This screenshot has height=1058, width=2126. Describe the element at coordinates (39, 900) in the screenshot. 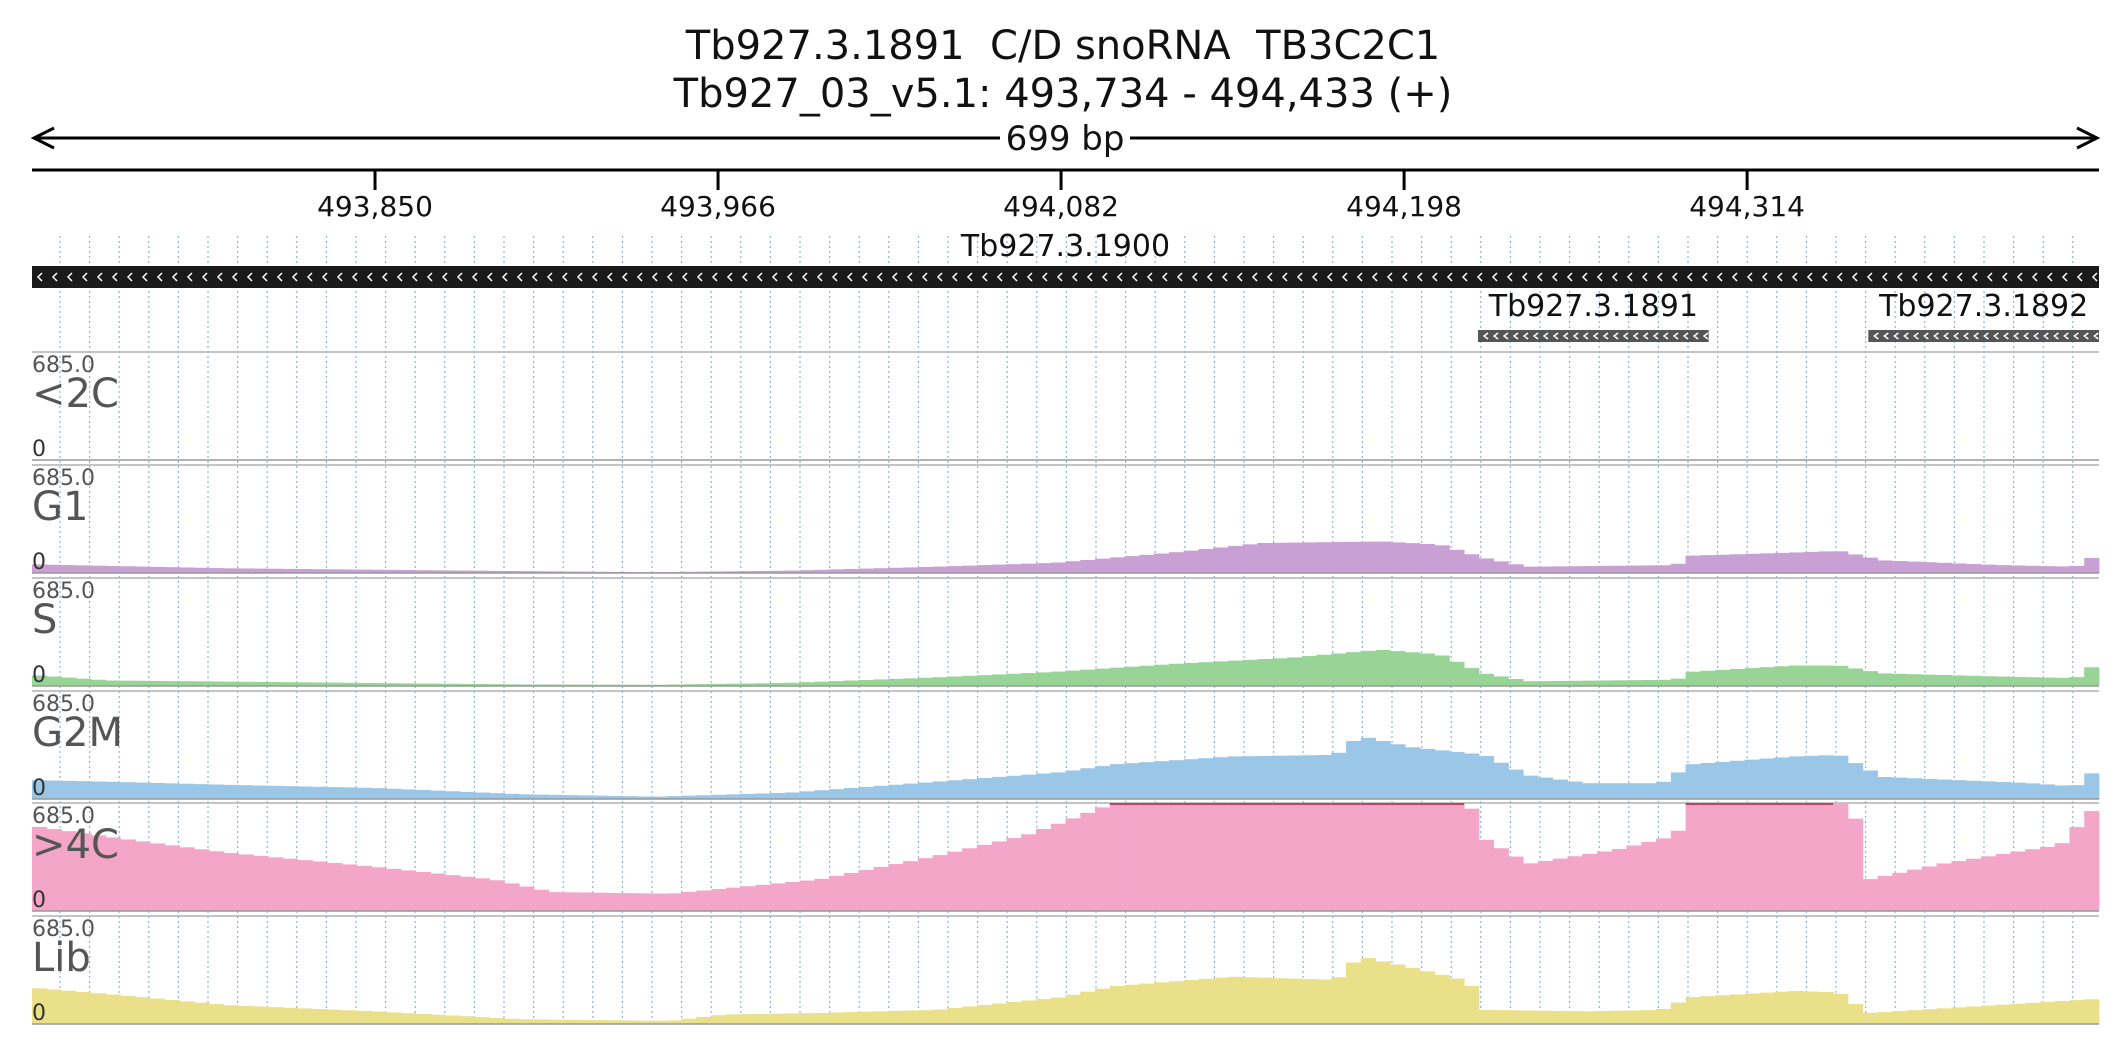

I see `track-min-label: 0` at that location.